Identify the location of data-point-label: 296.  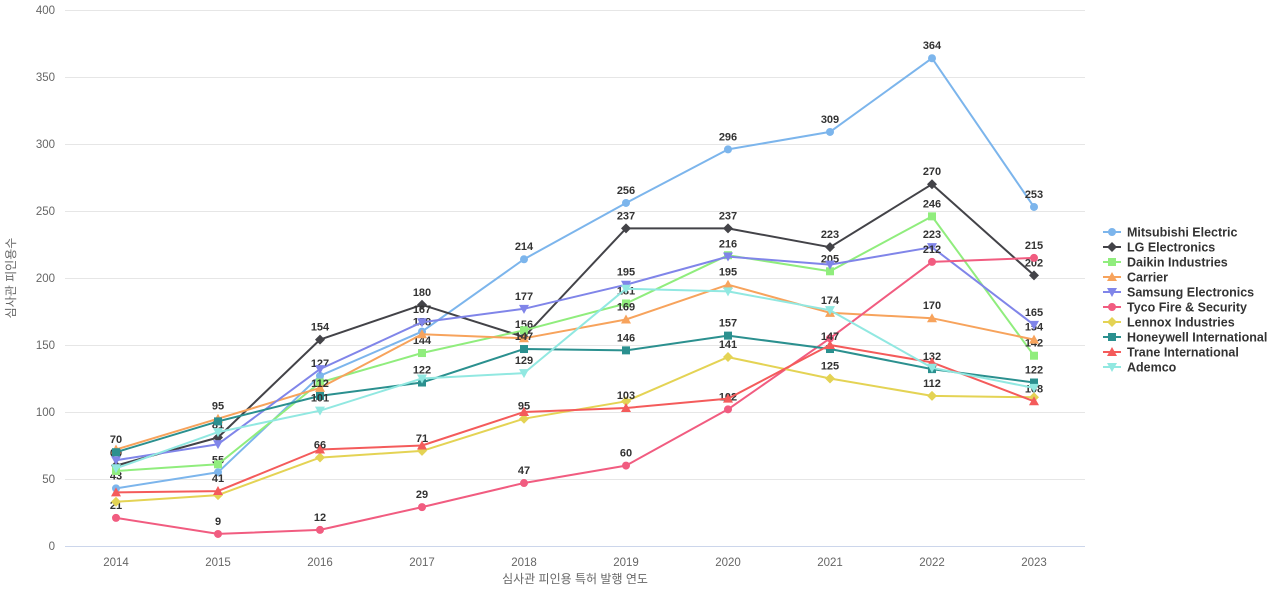
(728, 137).